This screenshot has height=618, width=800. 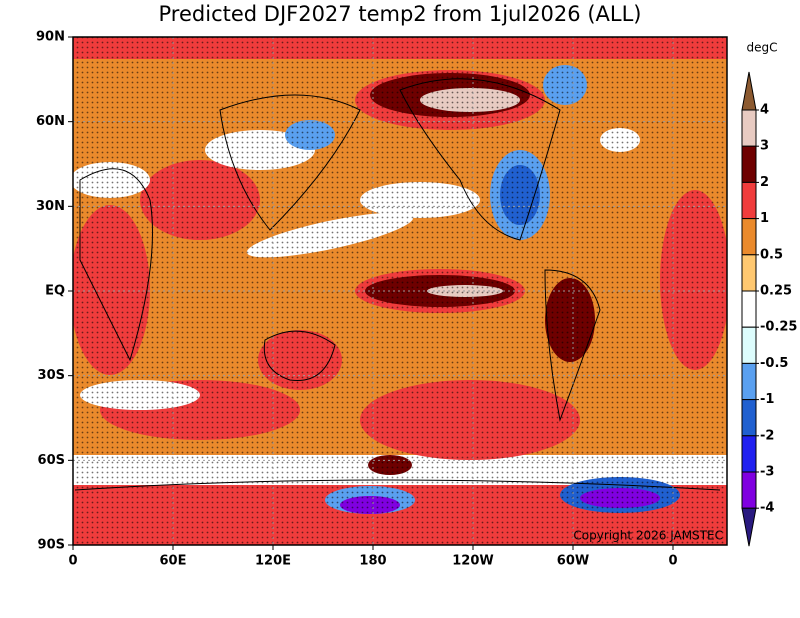 What do you see at coordinates (767, 508) in the screenshot?
I see `colorbar-label: -4` at bounding box center [767, 508].